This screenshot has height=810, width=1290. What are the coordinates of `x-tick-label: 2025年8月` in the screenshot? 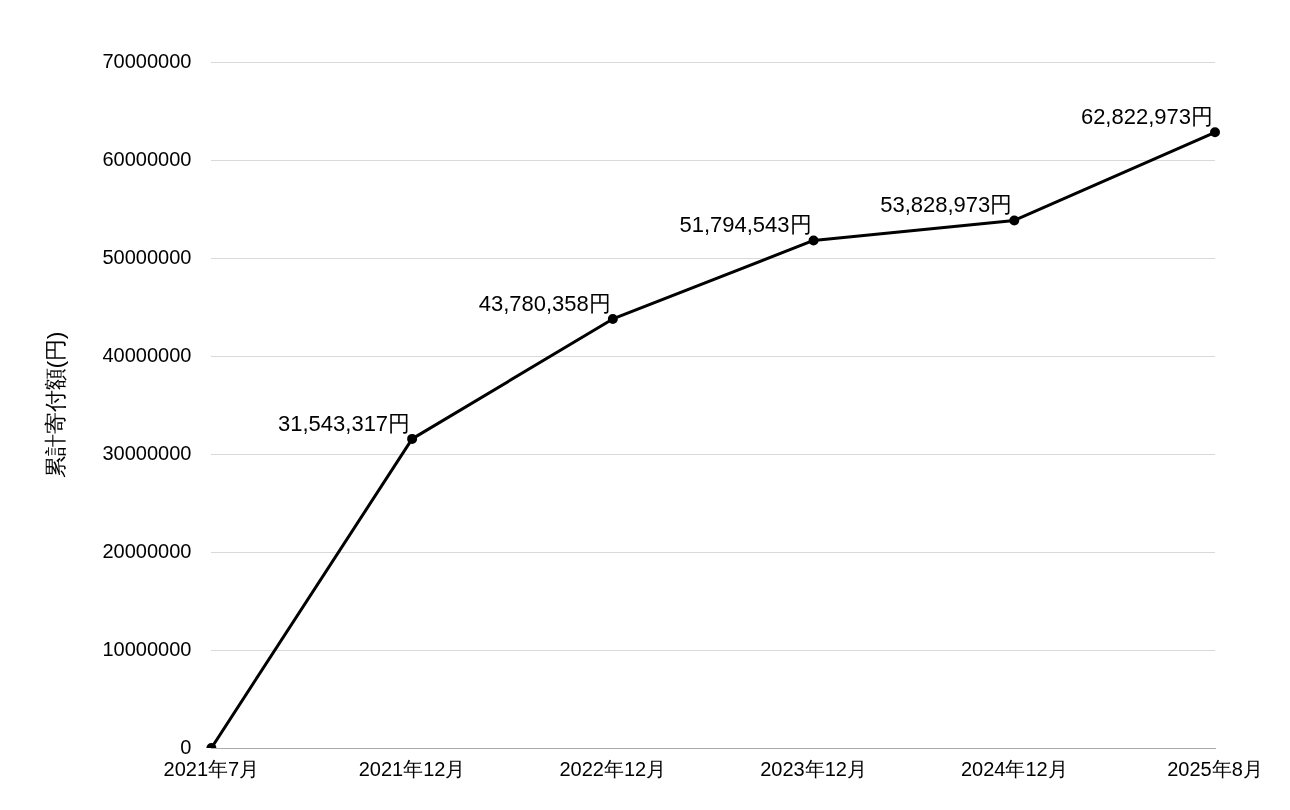 It's located at (1215, 768).